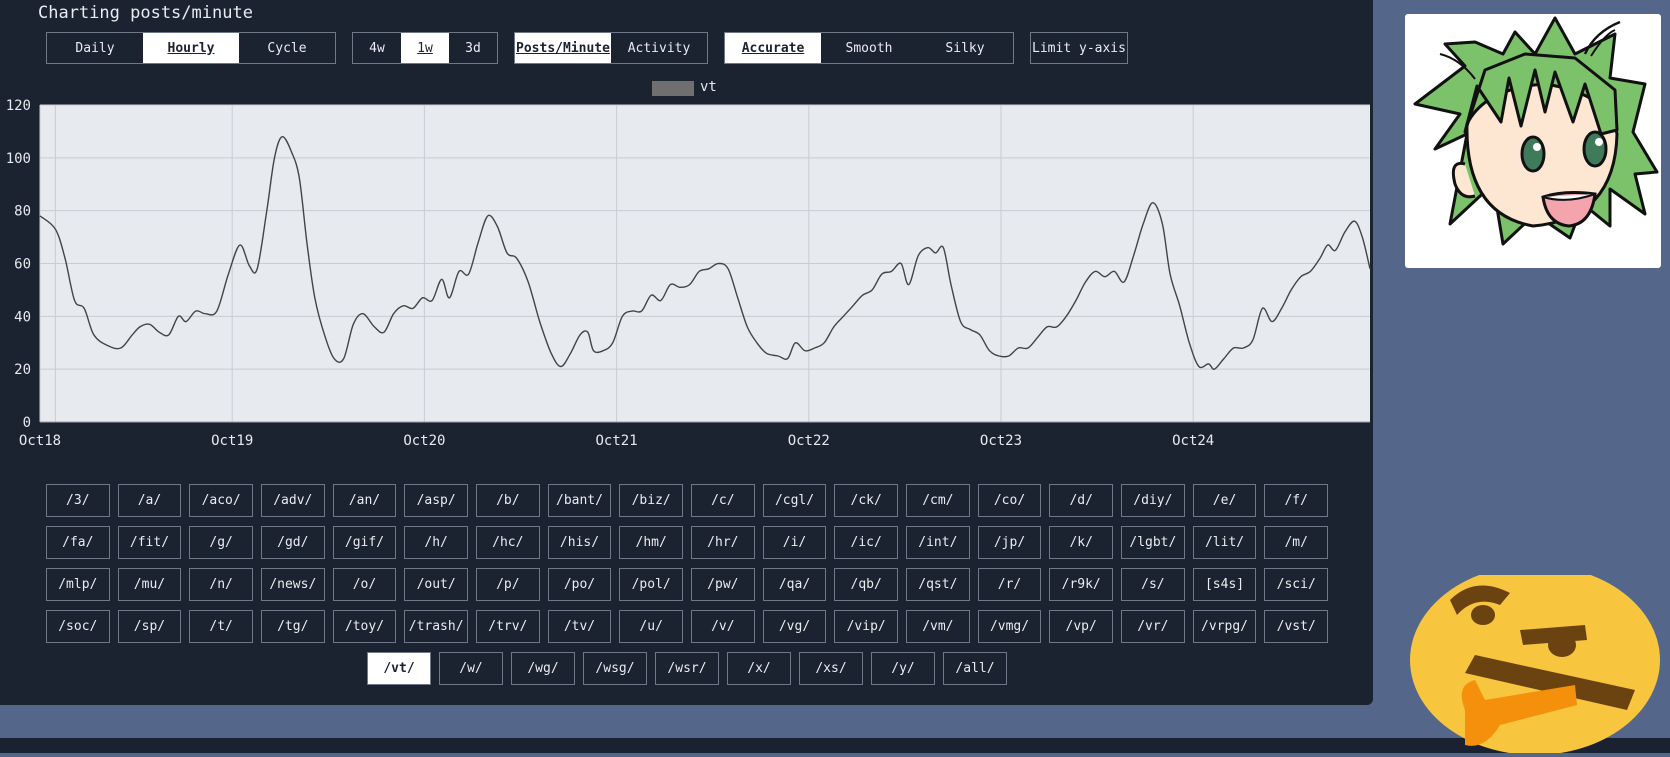  What do you see at coordinates (794, 626) in the screenshot?
I see `board-button: /vg/` at bounding box center [794, 626].